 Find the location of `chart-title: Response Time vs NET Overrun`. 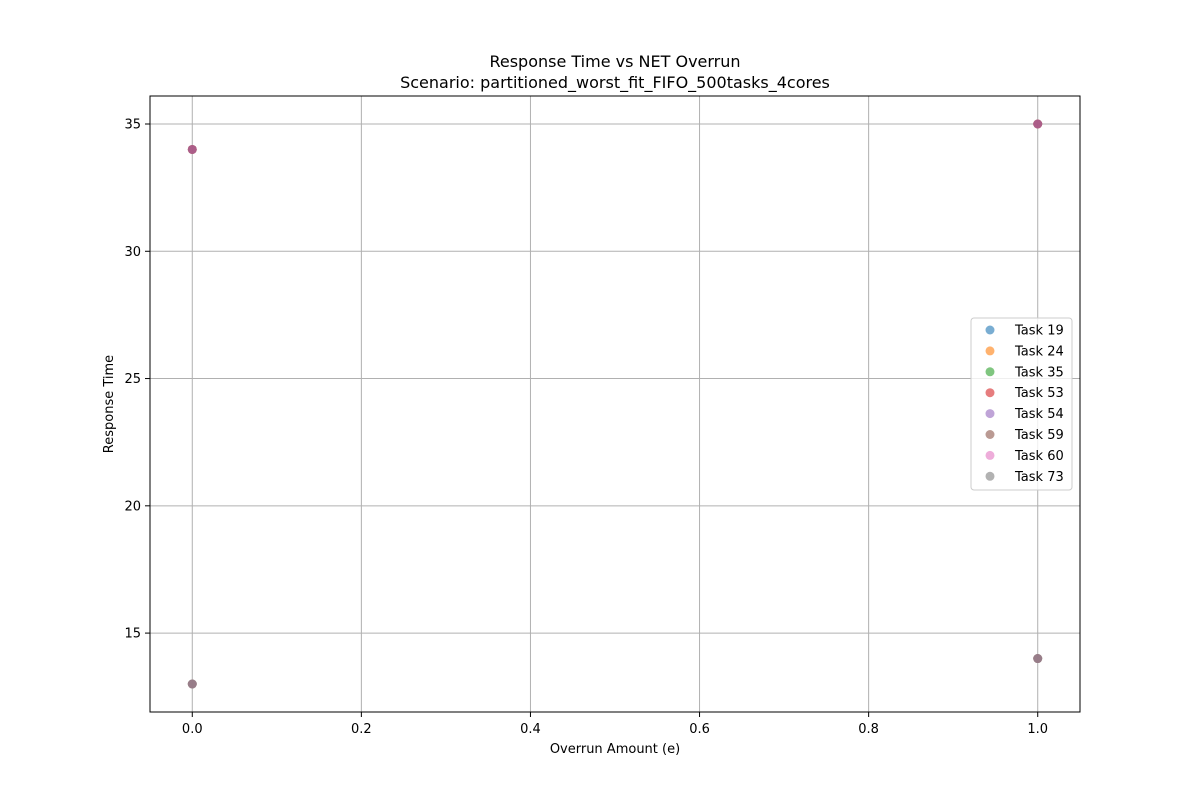

chart-title: Response Time vs NET Overrun is located at coordinates (614, 61).